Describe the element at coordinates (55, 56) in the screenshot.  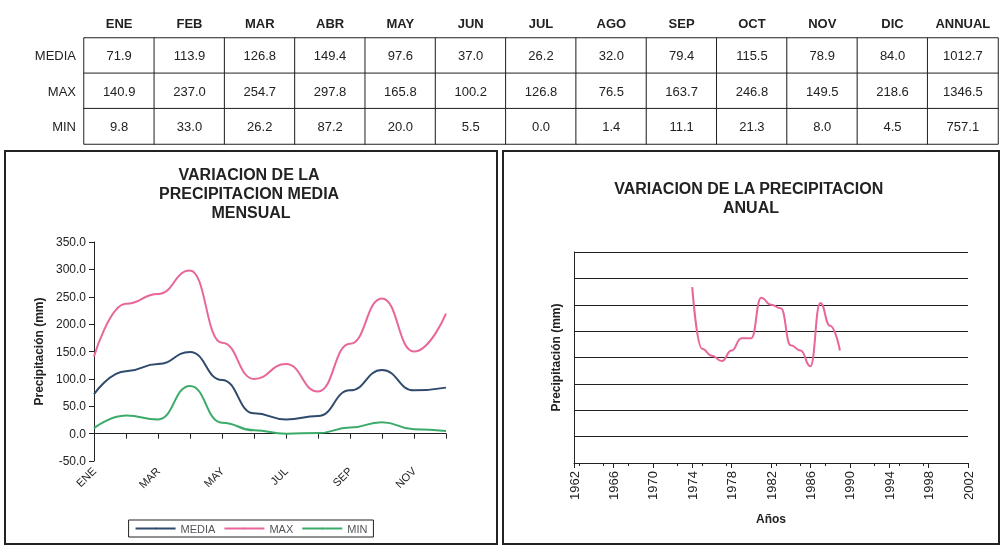
I see `y-tick-label: MEDIA` at that location.